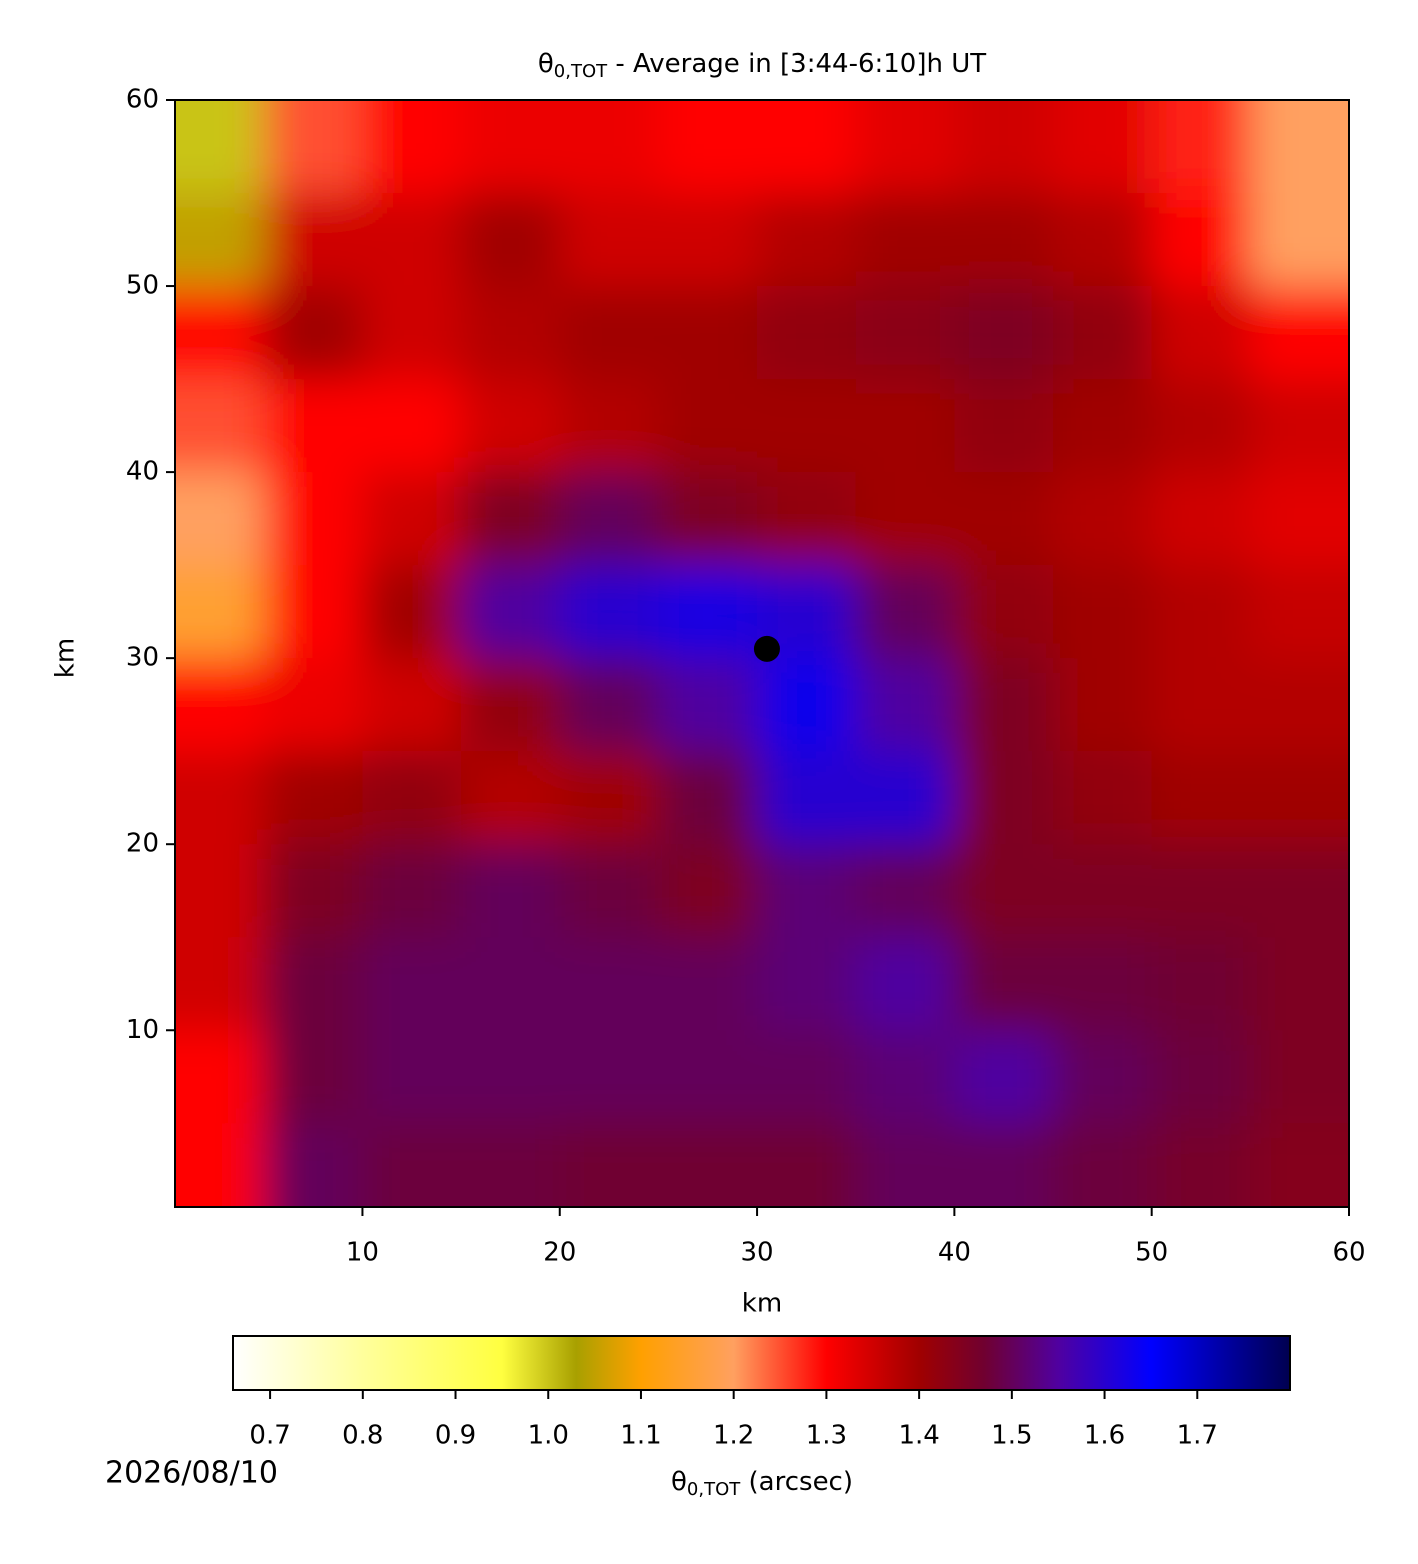  Describe the element at coordinates (1348, 1253) in the screenshot. I see `x-tick-label: 60` at that location.